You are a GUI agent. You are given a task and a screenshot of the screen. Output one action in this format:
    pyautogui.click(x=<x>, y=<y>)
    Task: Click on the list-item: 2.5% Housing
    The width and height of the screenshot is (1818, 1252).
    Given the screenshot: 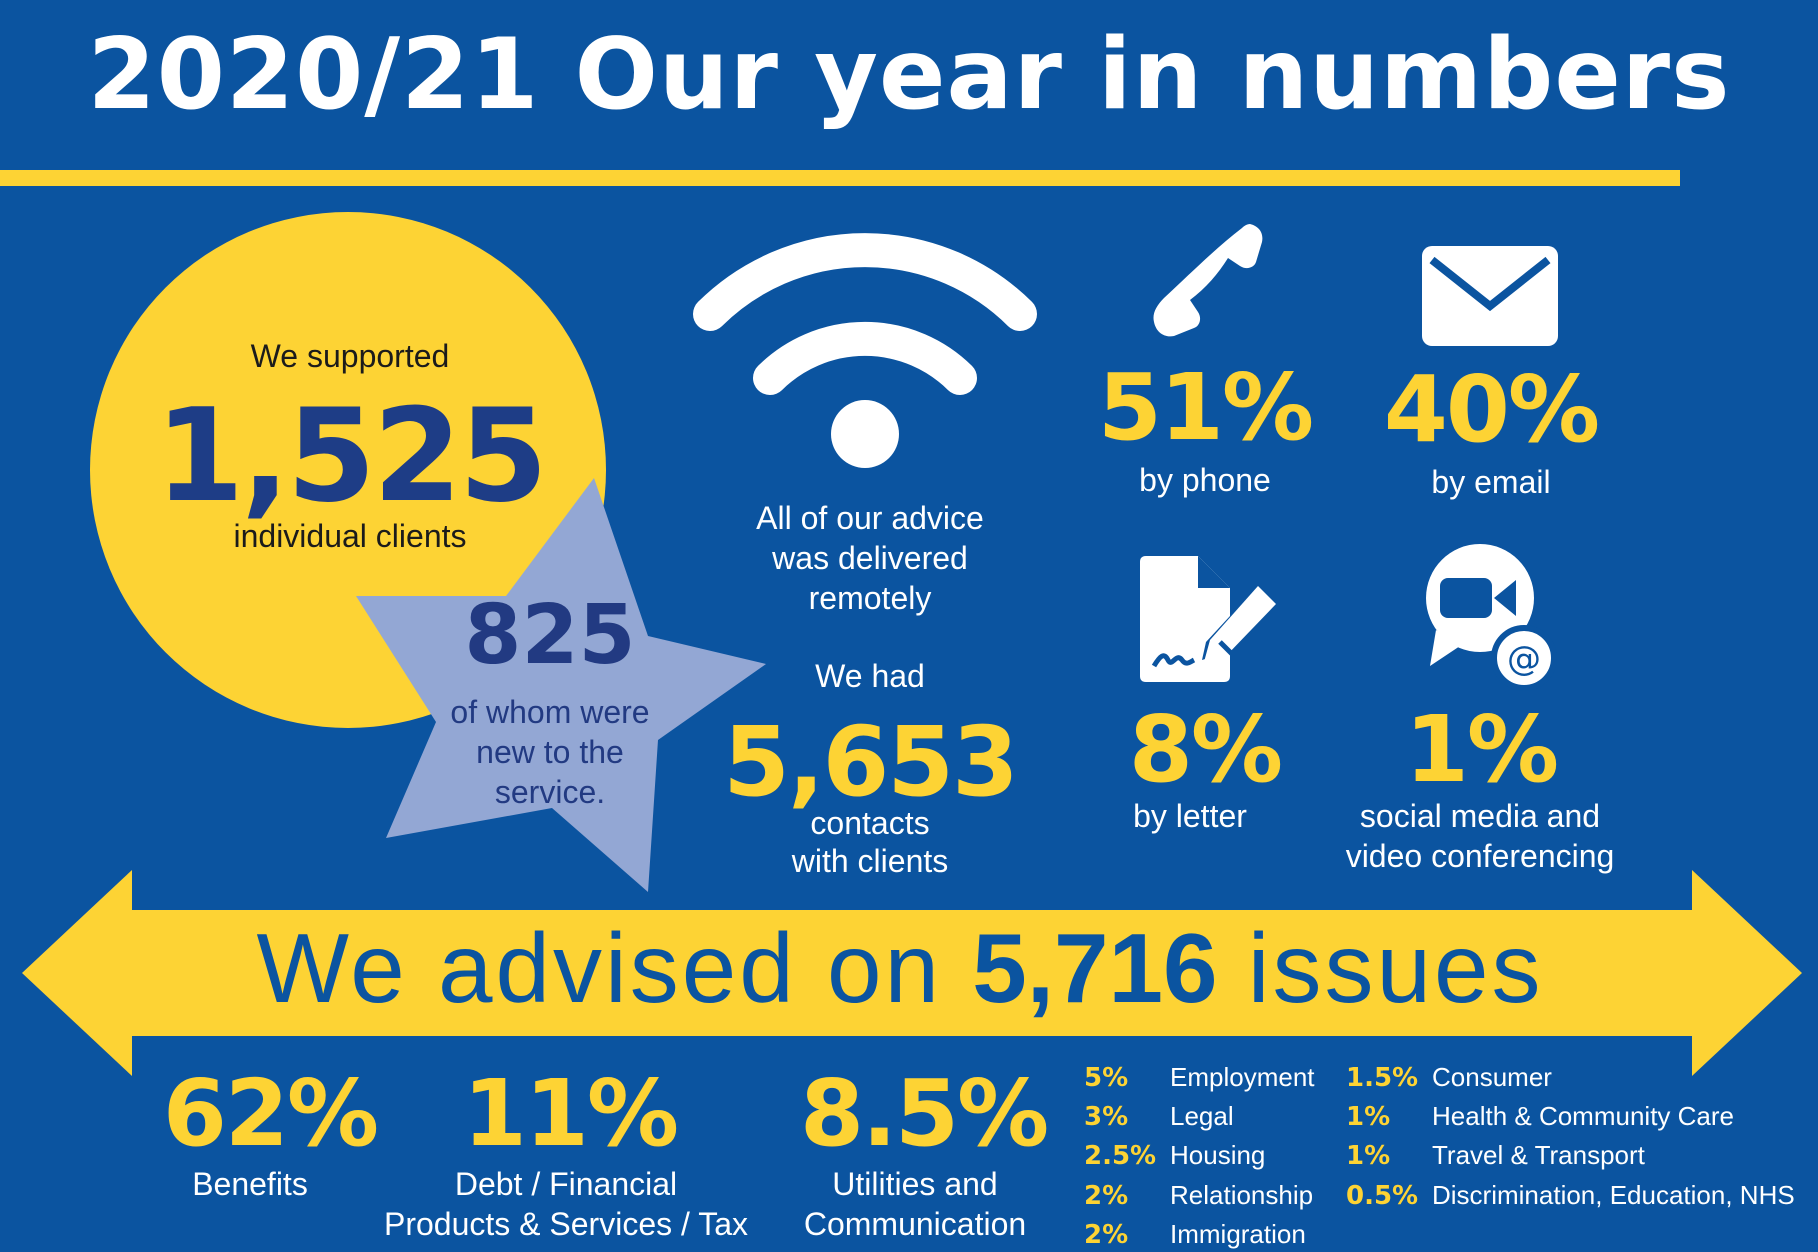 What is the action you would take?
    pyautogui.click(x=1175, y=1155)
    